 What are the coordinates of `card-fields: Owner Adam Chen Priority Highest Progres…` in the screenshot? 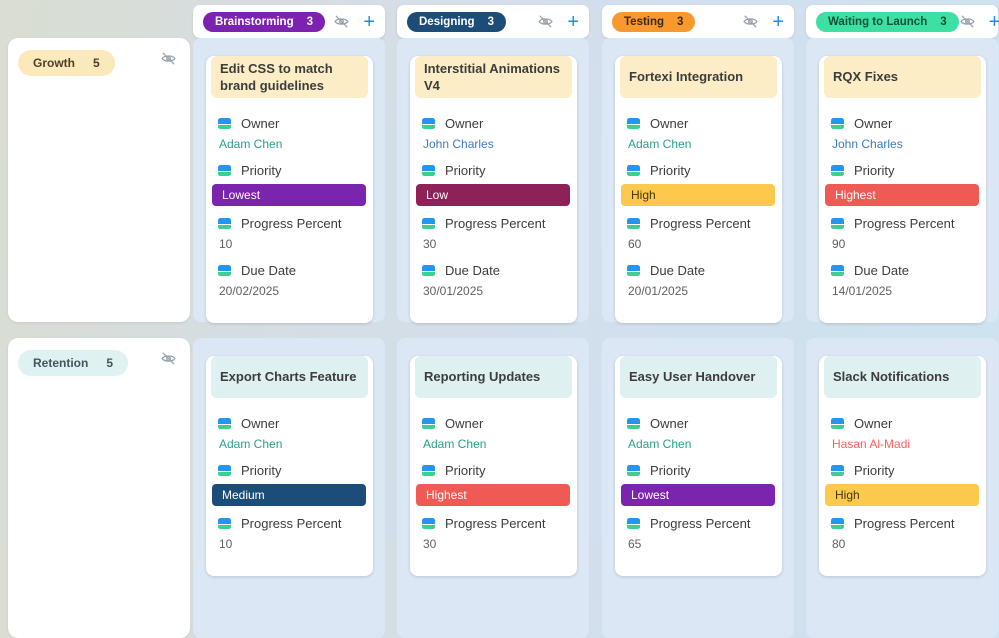 It's located at (493, 489).